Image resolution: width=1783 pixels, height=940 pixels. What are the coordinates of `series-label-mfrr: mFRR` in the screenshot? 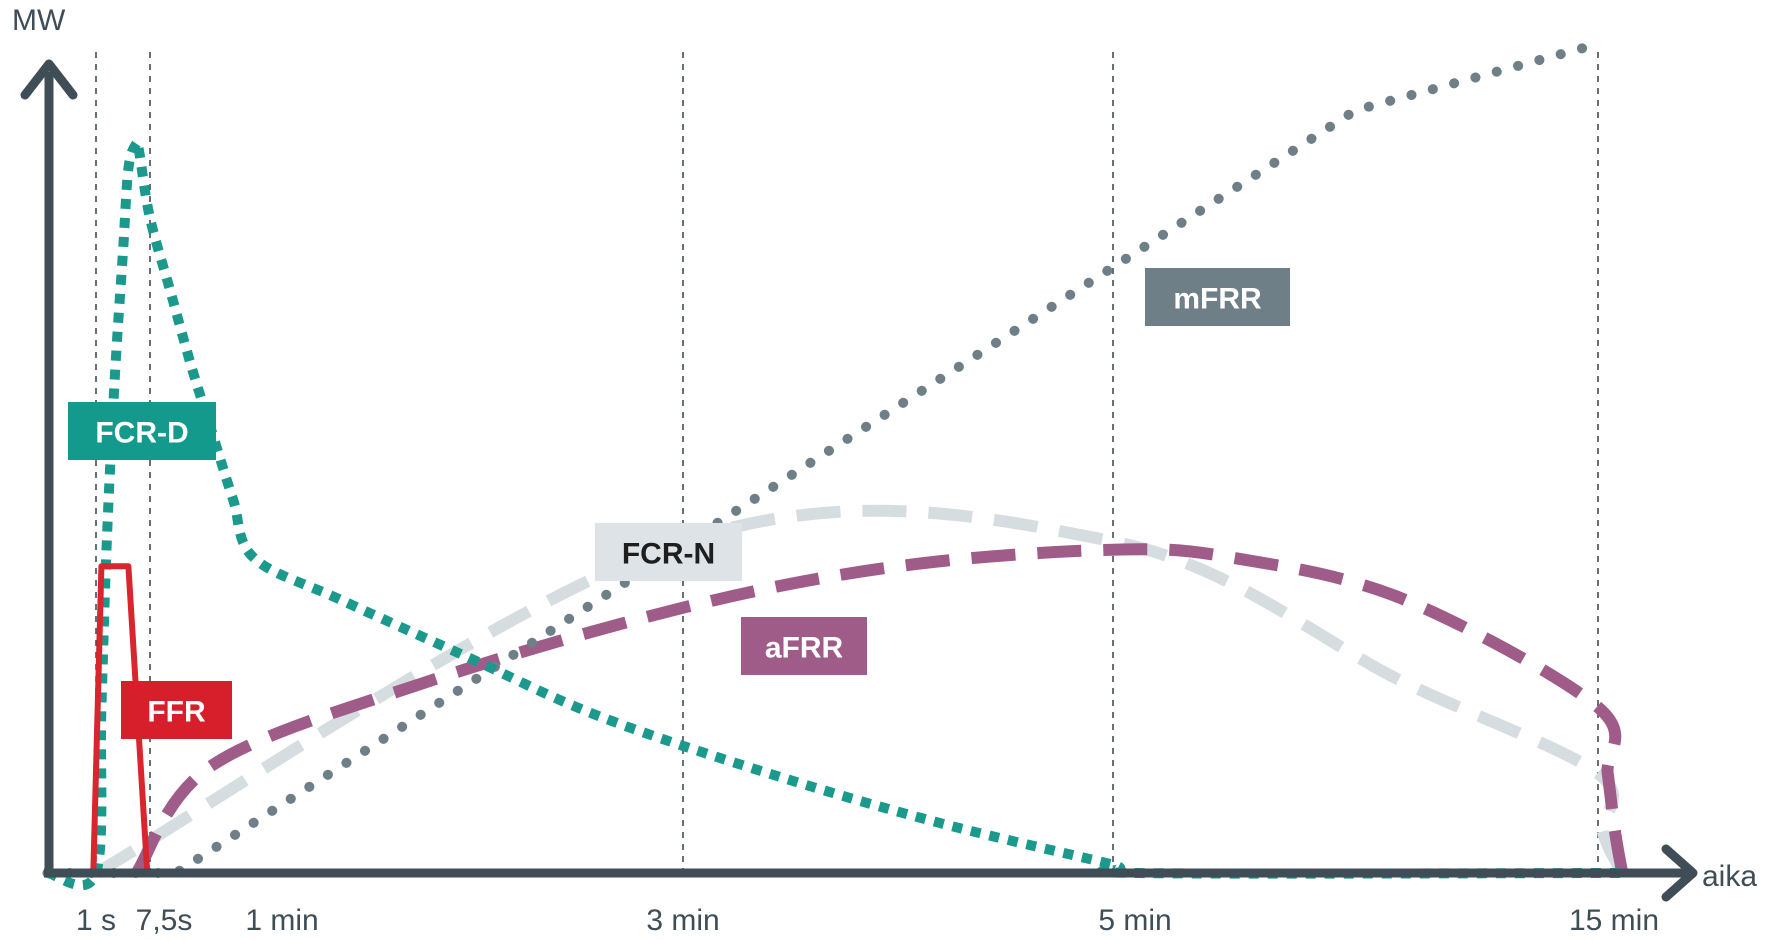 It's located at (1217, 297).